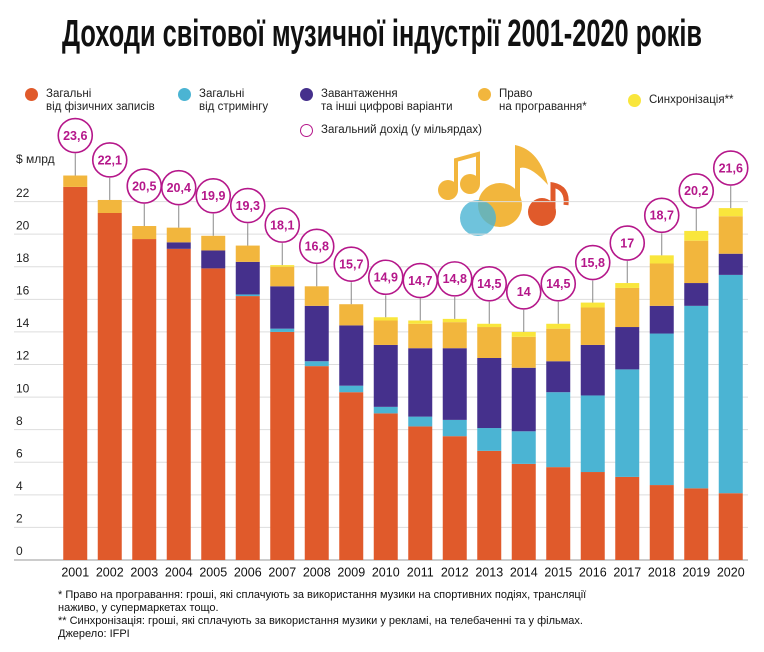 Image resolution: width=764 pixels, height=652 pixels. I want to click on total-label: 16,8, so click(317, 247).